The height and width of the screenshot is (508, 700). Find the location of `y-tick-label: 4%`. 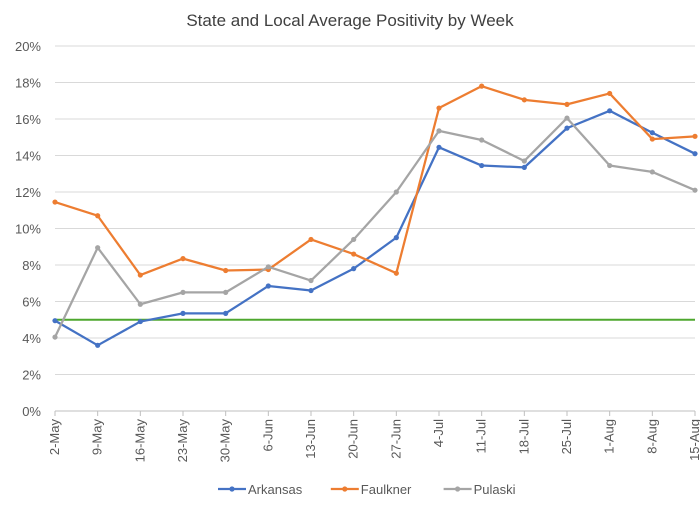

y-tick-label: 4% is located at coordinates (31, 338).